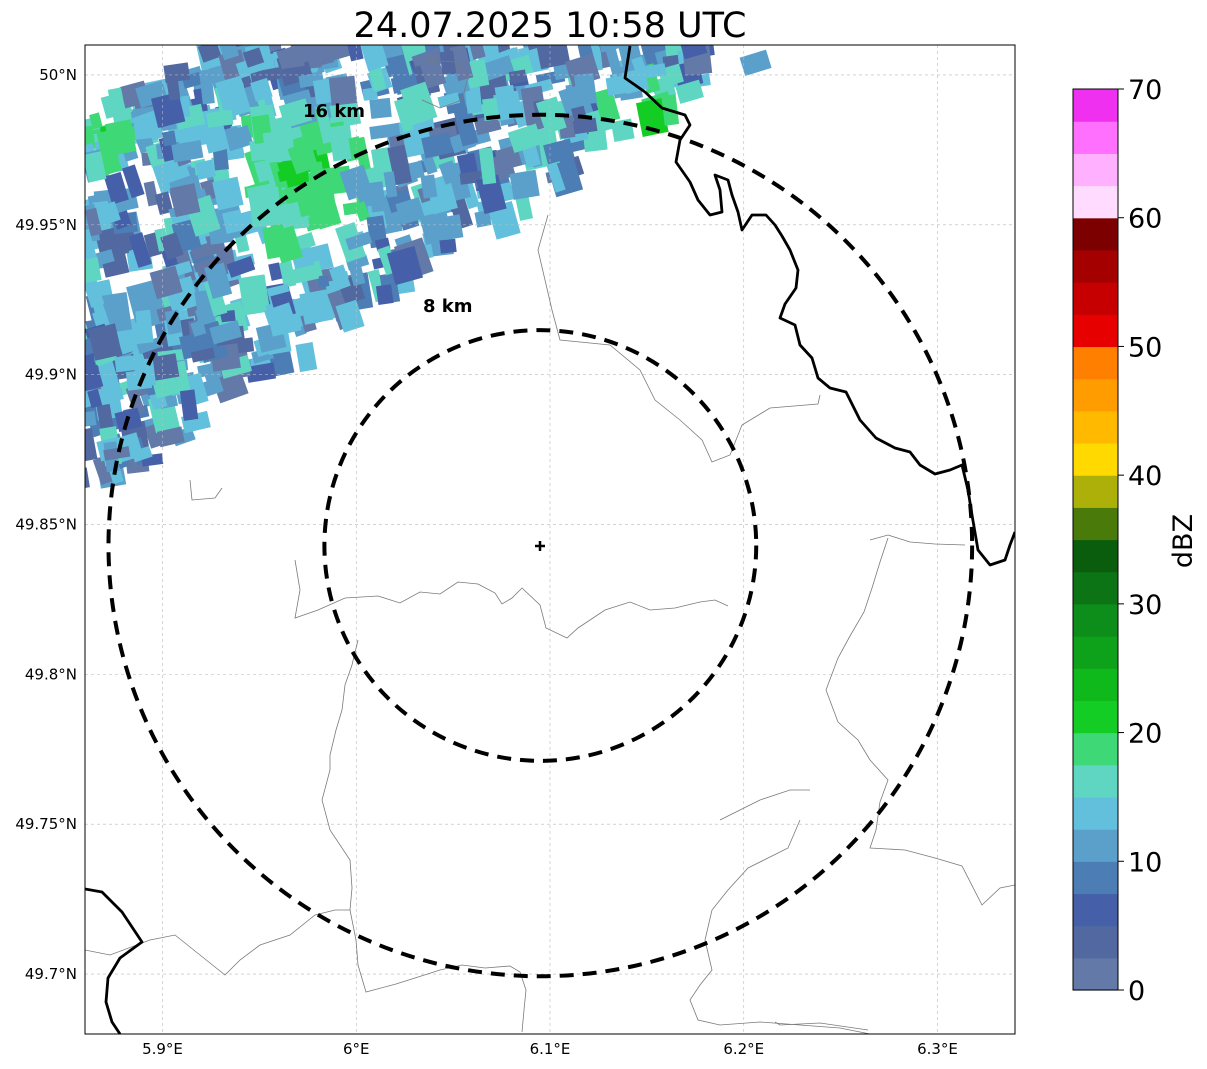 This screenshot has height=1069, width=1207. What do you see at coordinates (162, 1049) in the screenshot?
I see `lon-tick-label: 5.9°E` at bounding box center [162, 1049].